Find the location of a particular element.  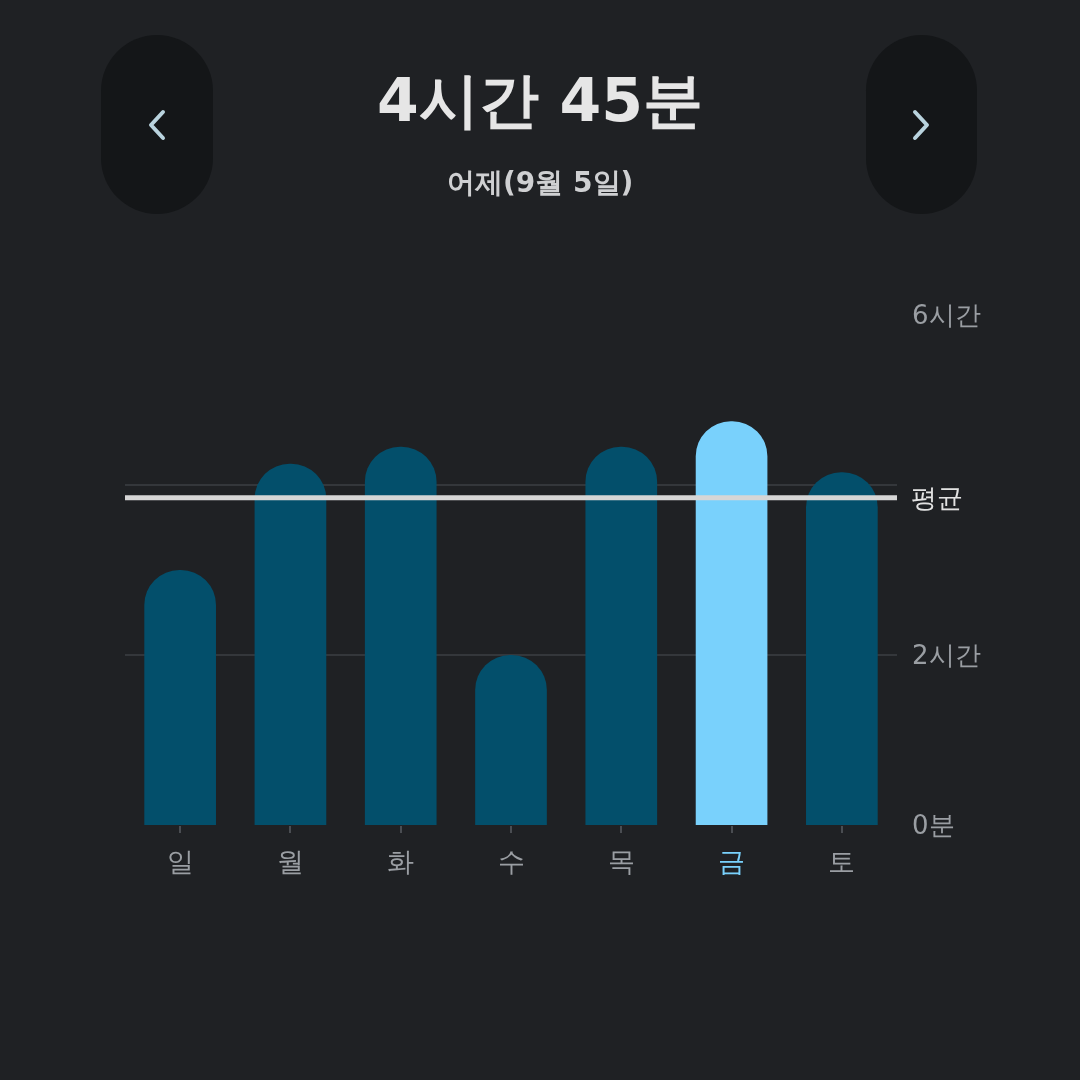

y-tick-label: 2시간 is located at coordinates (946, 655).